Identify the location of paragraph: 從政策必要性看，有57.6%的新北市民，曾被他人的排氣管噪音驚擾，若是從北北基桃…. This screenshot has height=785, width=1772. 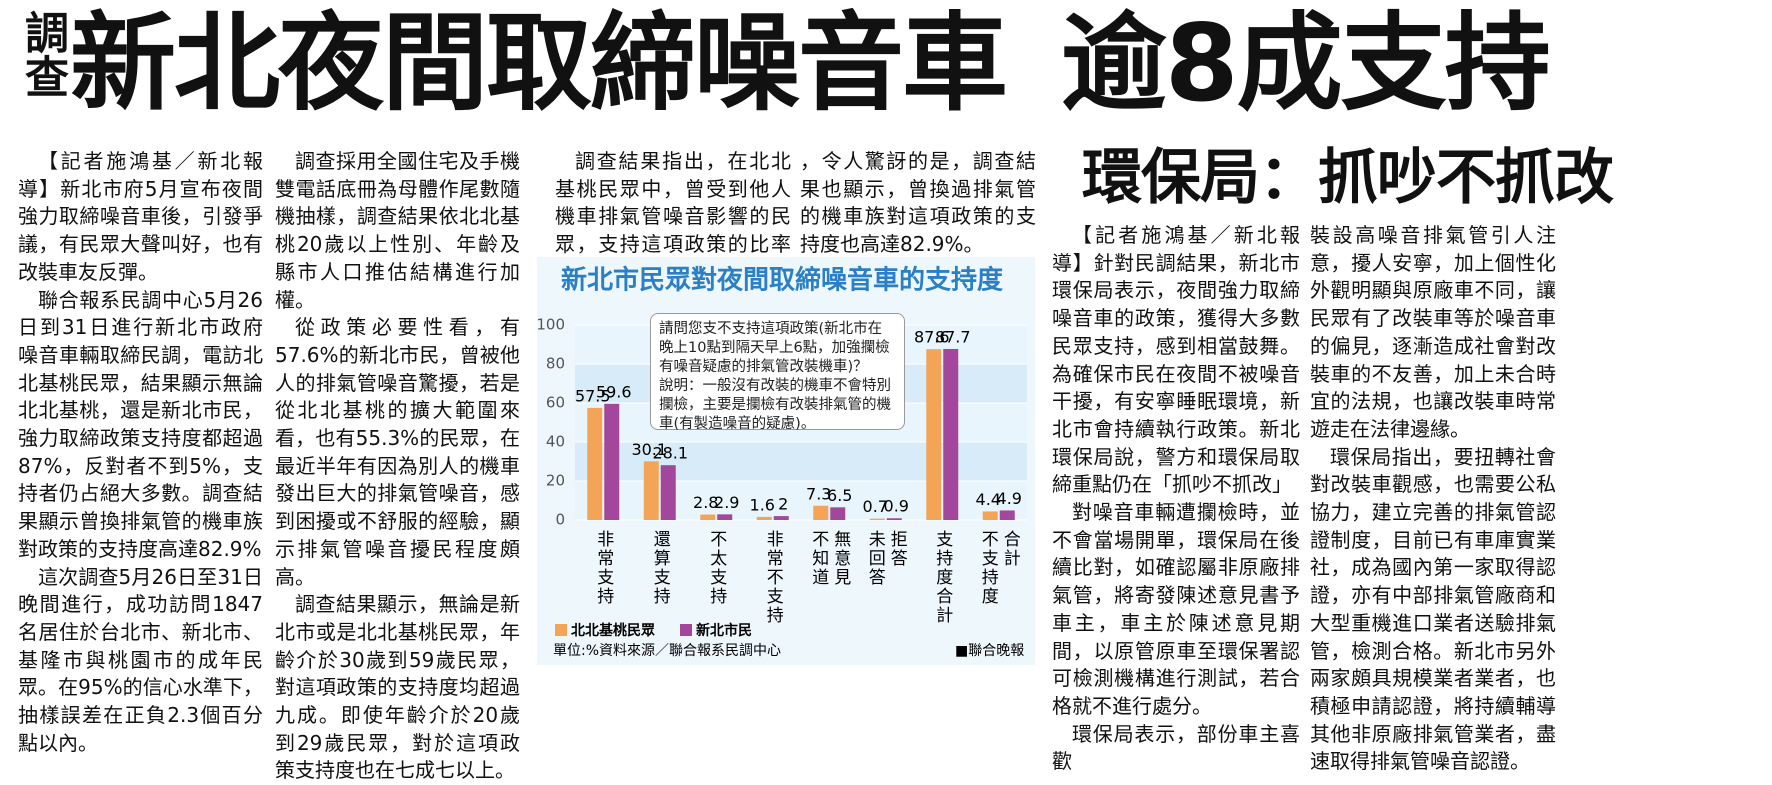
(397, 452).